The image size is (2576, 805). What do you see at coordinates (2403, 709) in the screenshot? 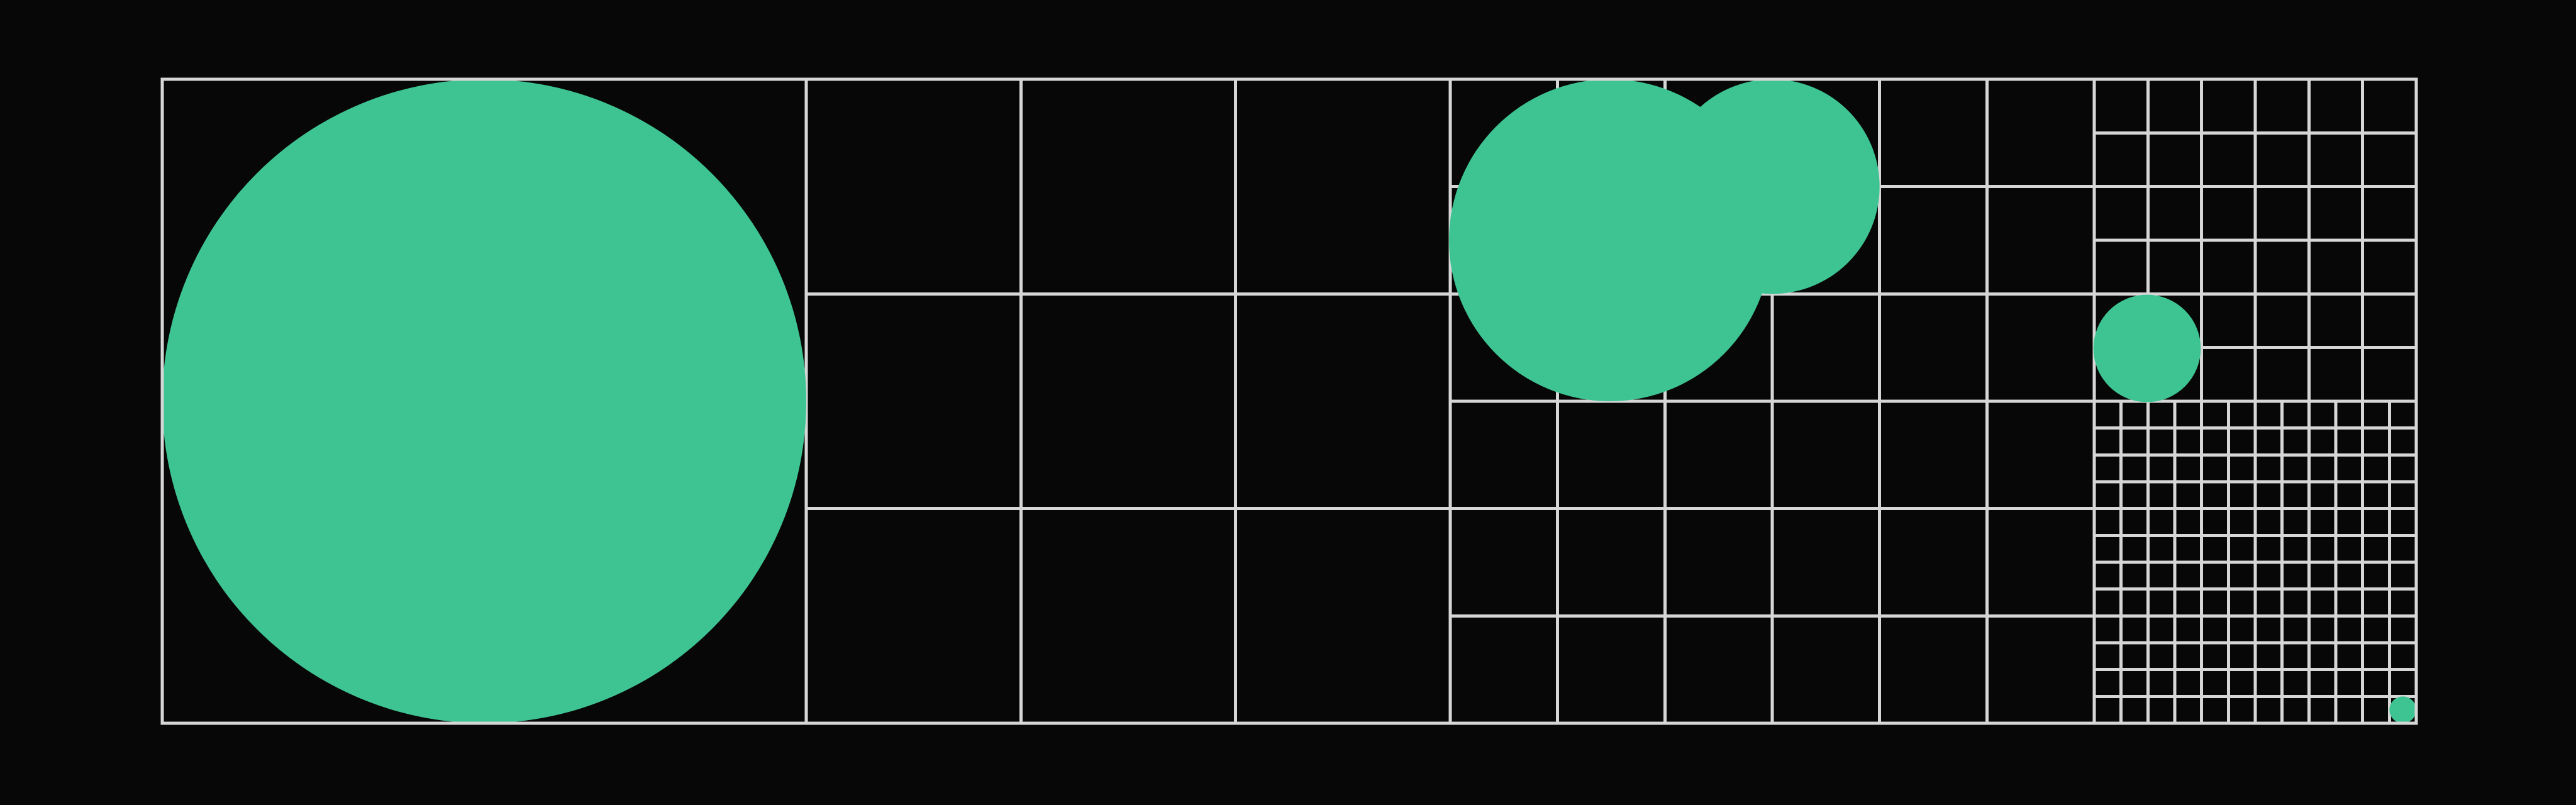
I see `circle-tiny` at bounding box center [2403, 709].